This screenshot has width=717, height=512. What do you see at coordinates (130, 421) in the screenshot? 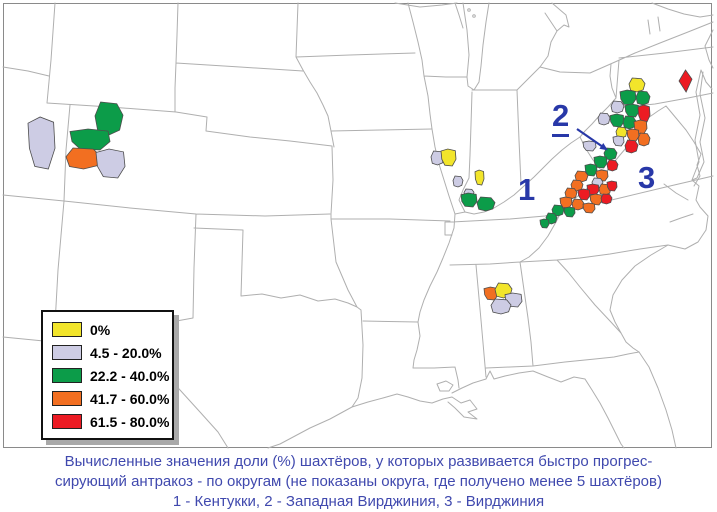
I see `legend-label: 61.5 - 80.0%` at bounding box center [130, 421].